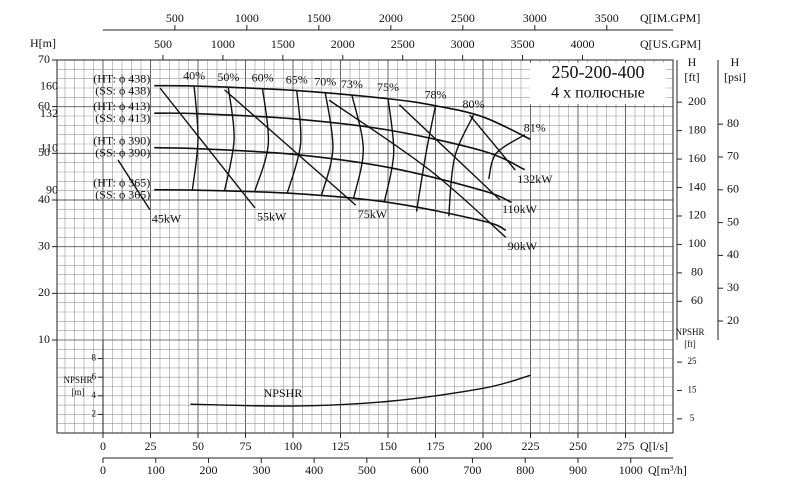  I want to click on x-tick-label: 50, so click(198, 446).